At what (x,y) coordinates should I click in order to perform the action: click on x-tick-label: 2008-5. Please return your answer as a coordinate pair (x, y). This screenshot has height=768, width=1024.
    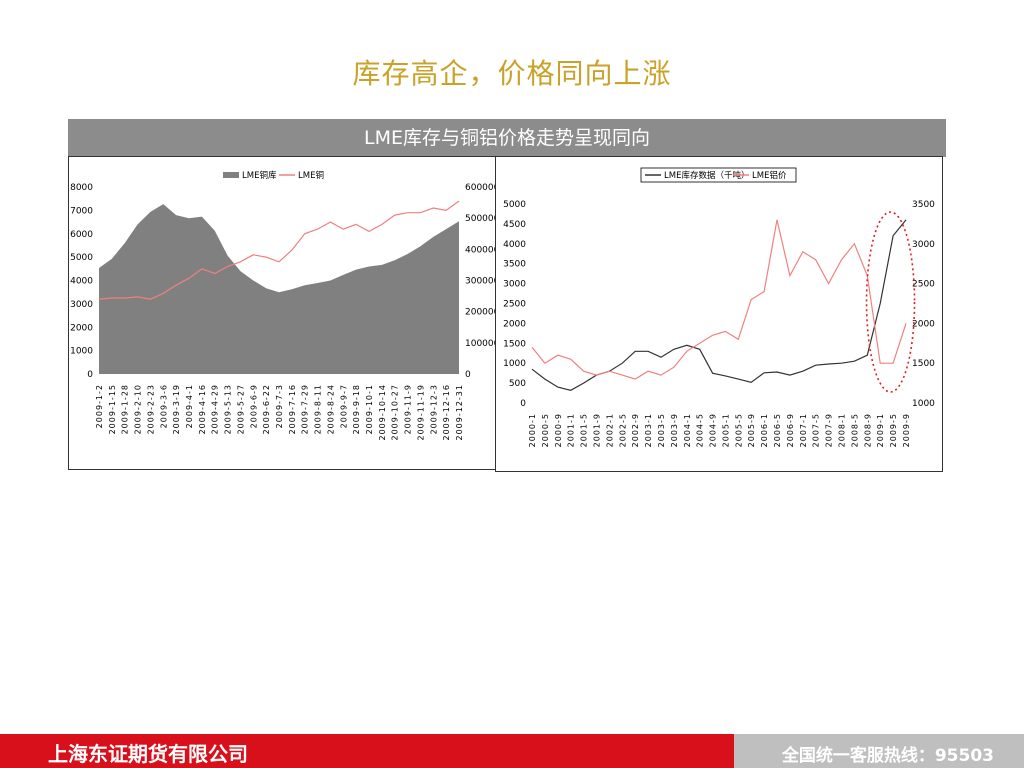
    Looking at the image, I should click on (854, 430).